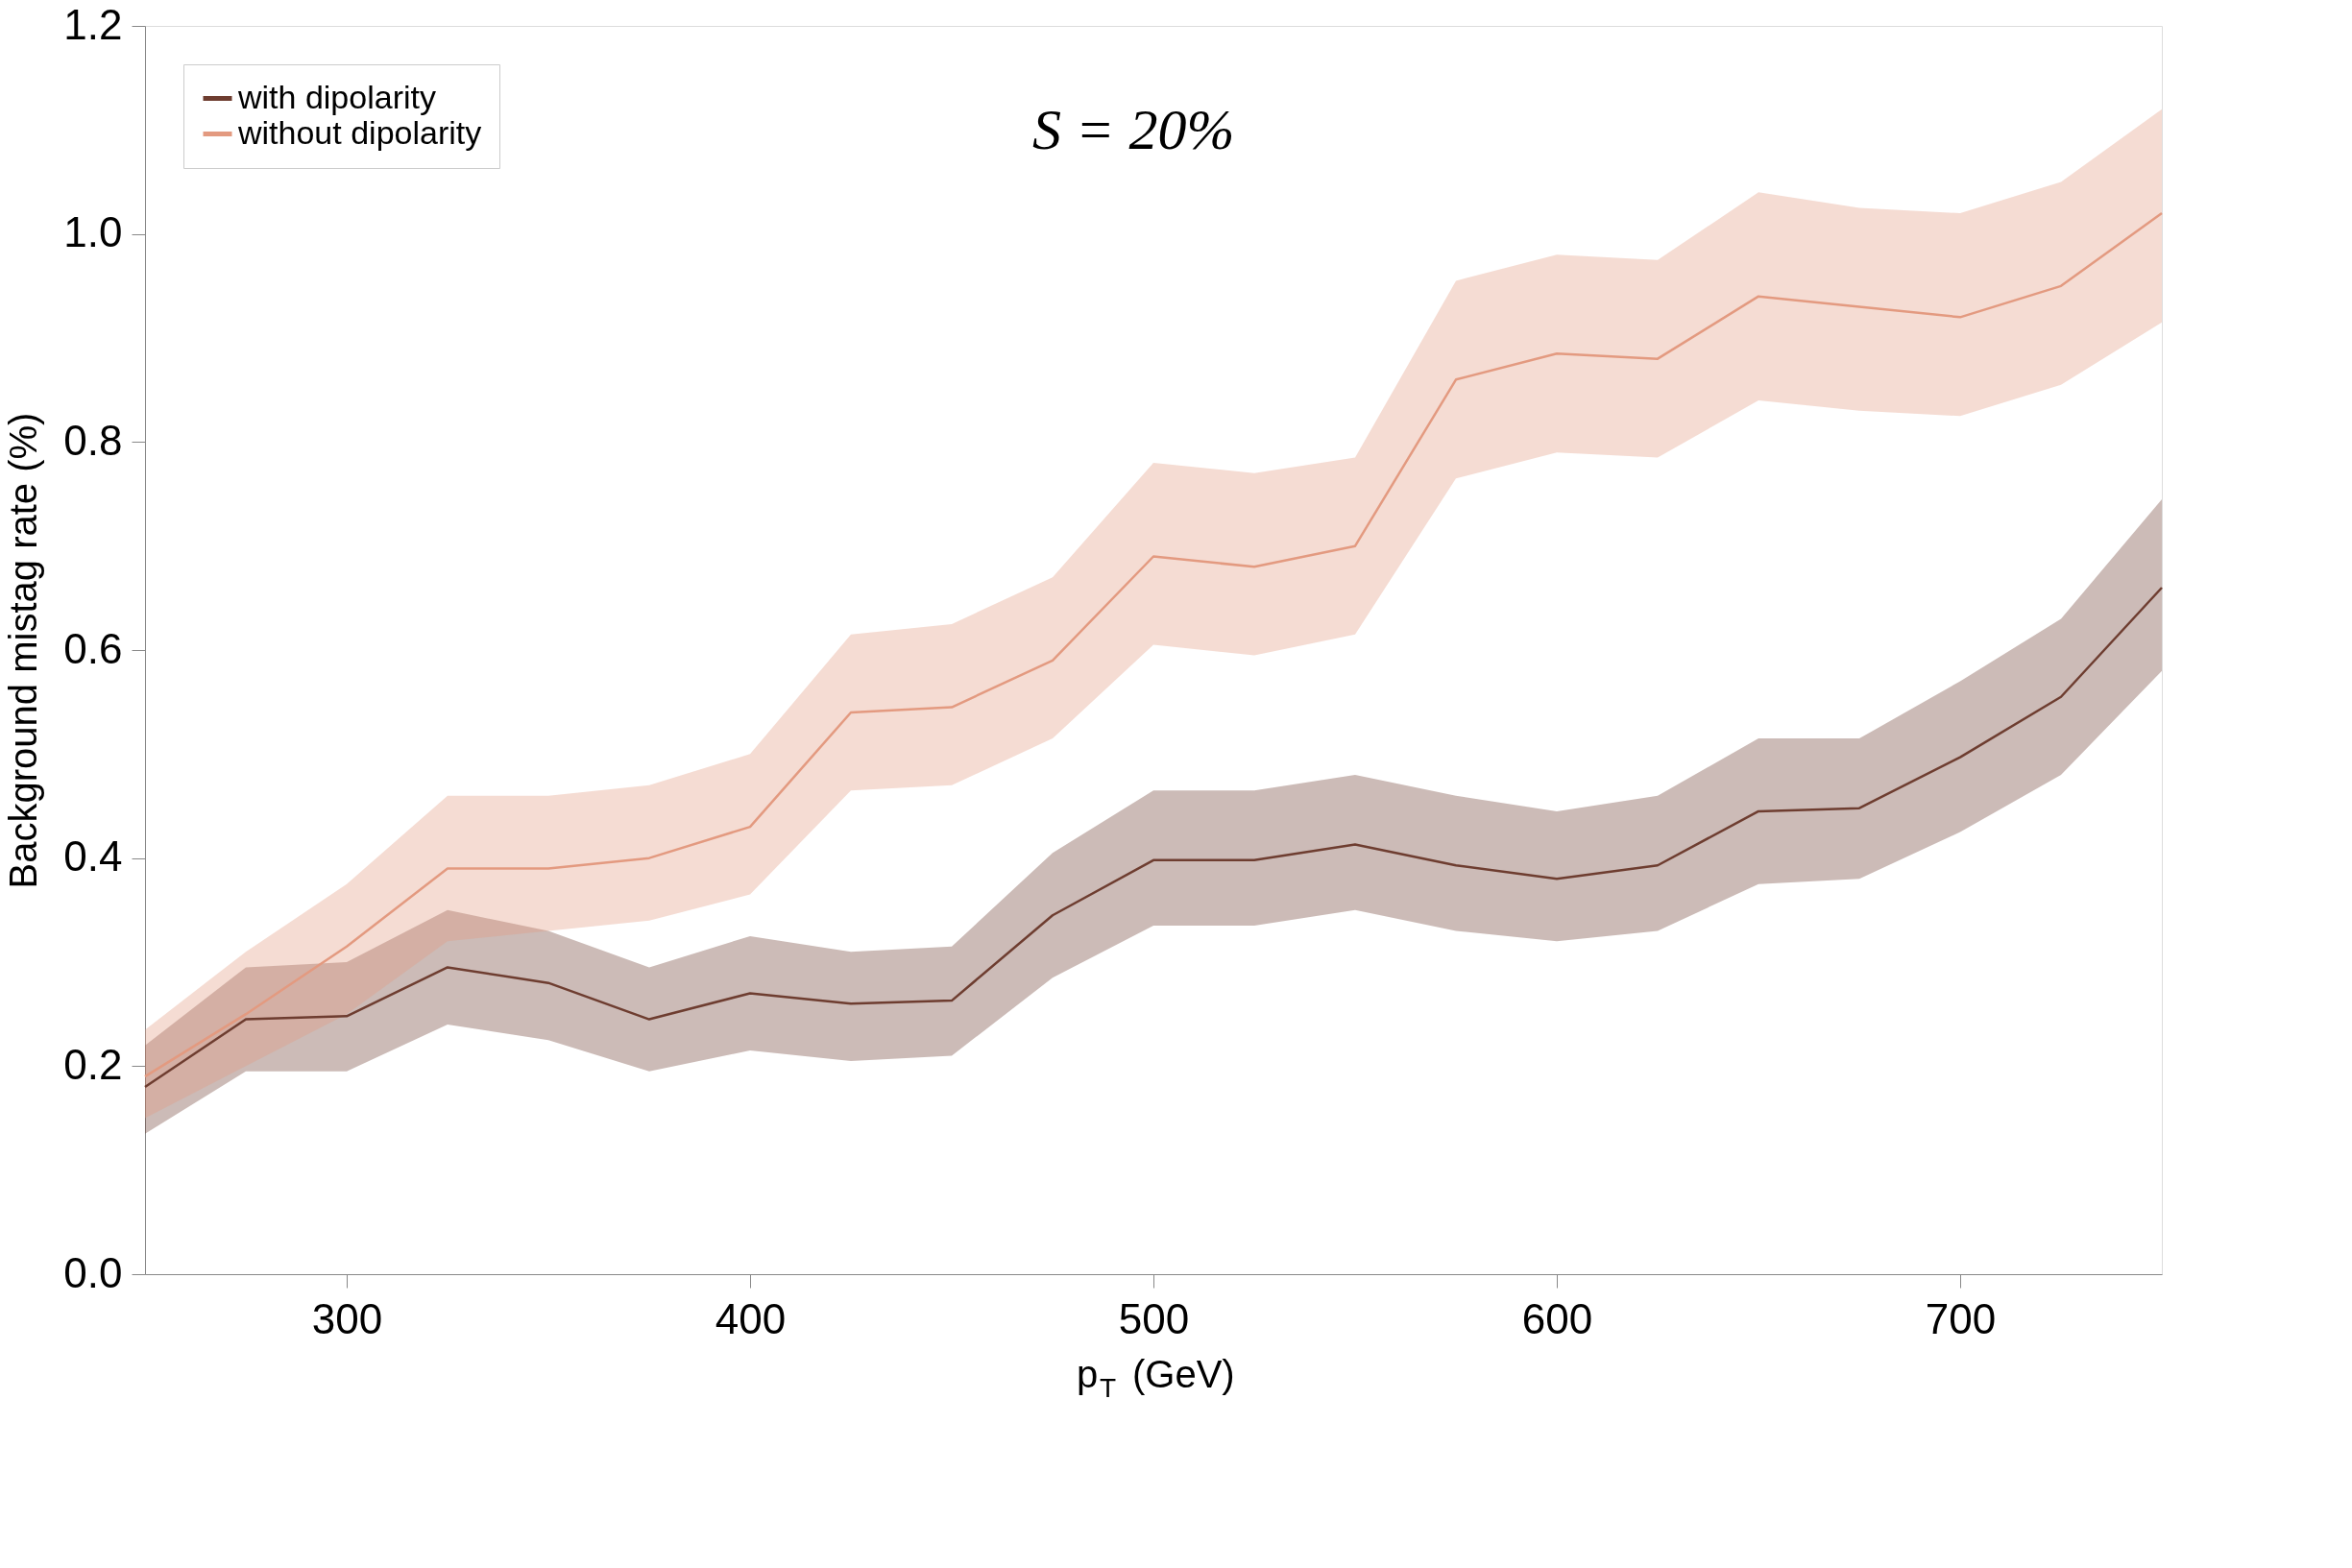 Image resolution: width=2352 pixels, height=1568 pixels. Describe the element at coordinates (23, 650) in the screenshot. I see `y-axis-title: Background mistag rate (%)` at that location.